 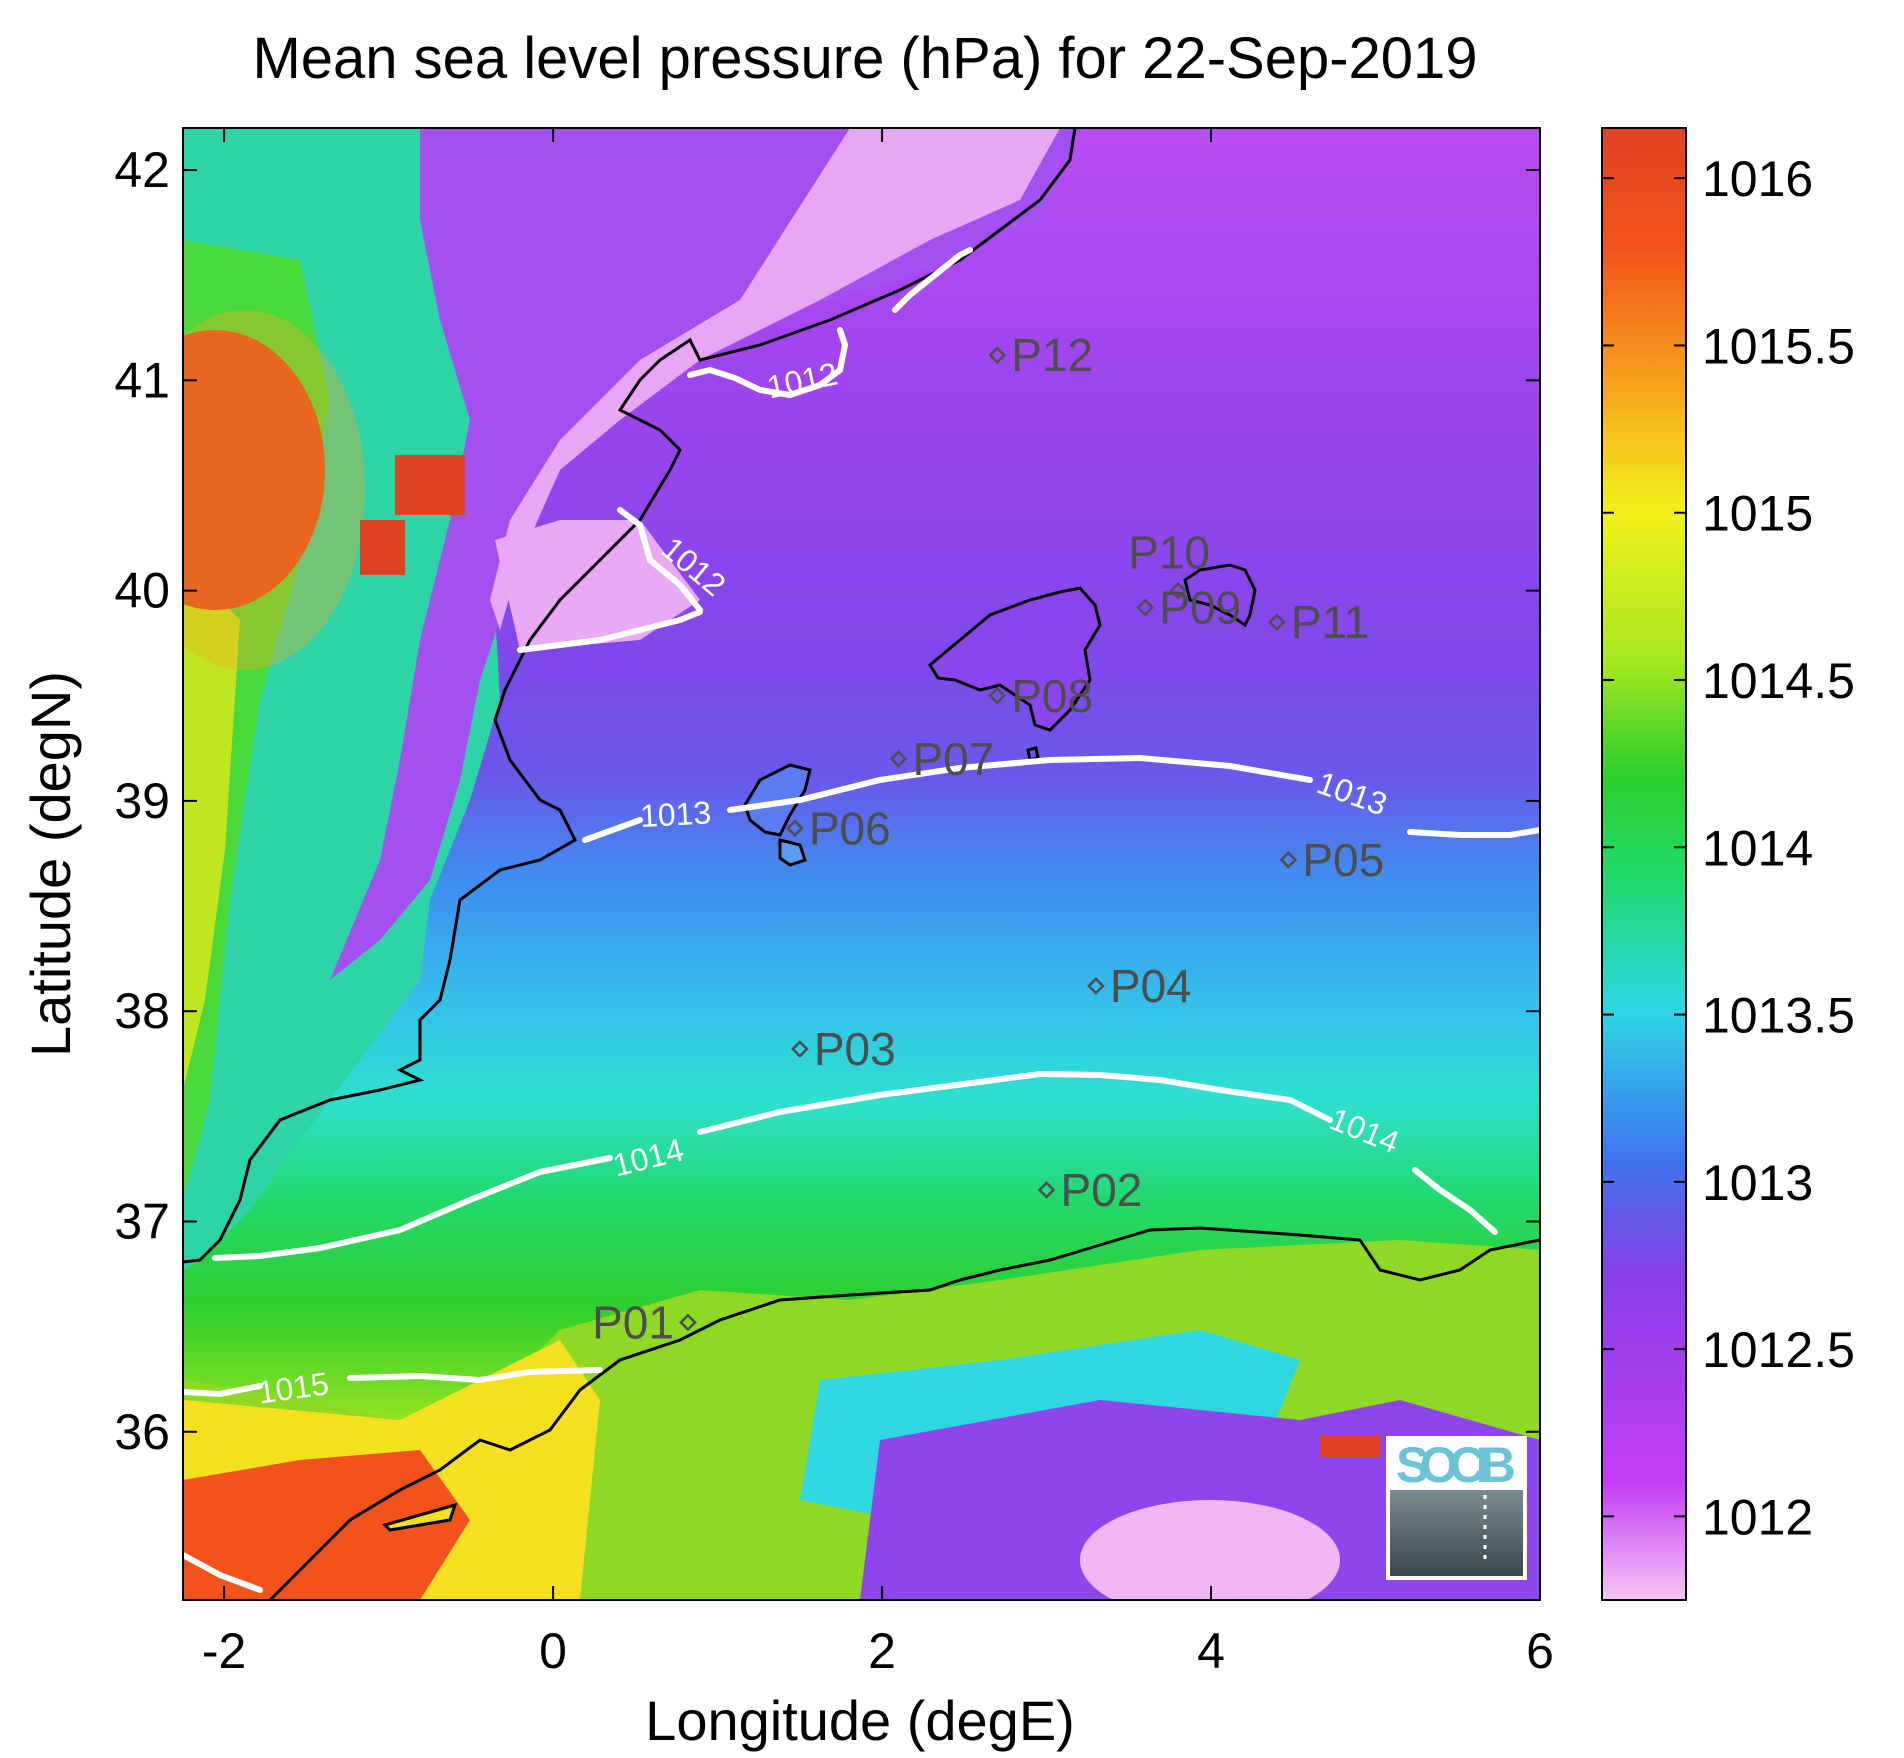 I want to click on alboran-island, so click(x=420, y=1517).